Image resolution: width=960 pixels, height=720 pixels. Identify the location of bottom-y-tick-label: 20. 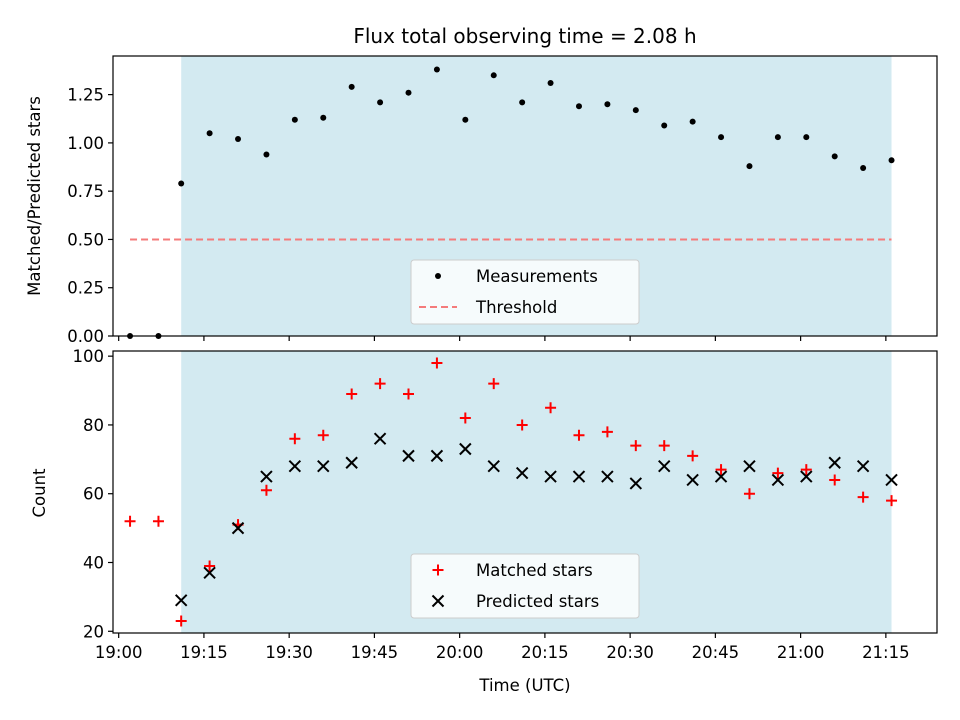
(93, 631).